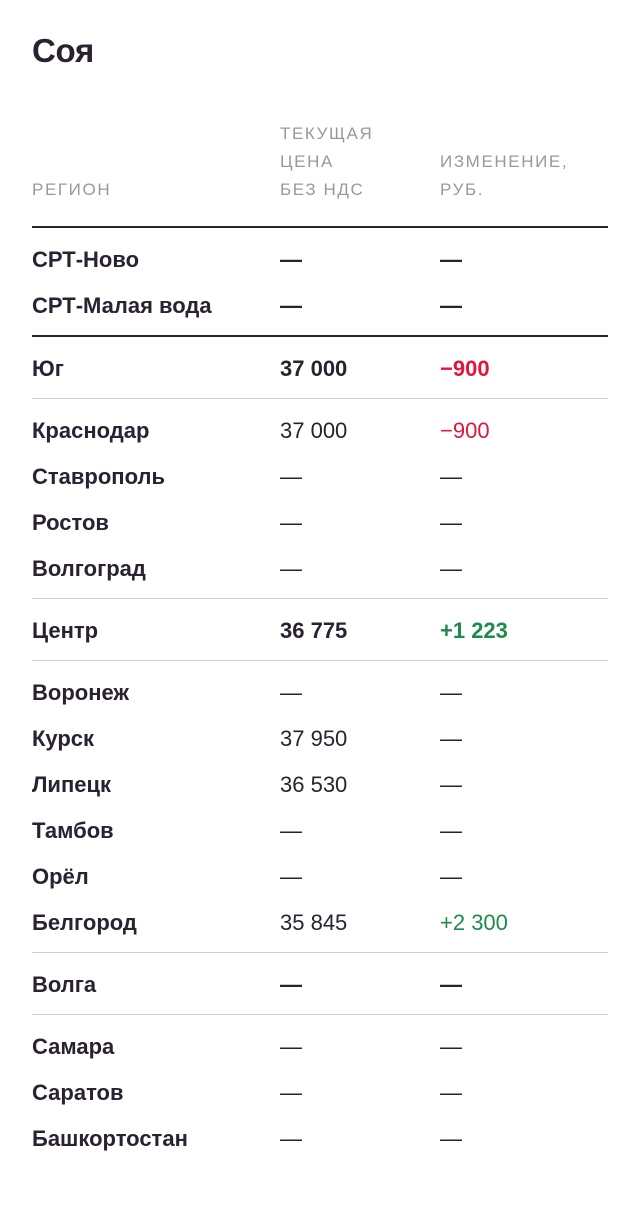  Describe the element at coordinates (98, 476) in the screenshot. I see `region-cell: Ставрополь` at that location.